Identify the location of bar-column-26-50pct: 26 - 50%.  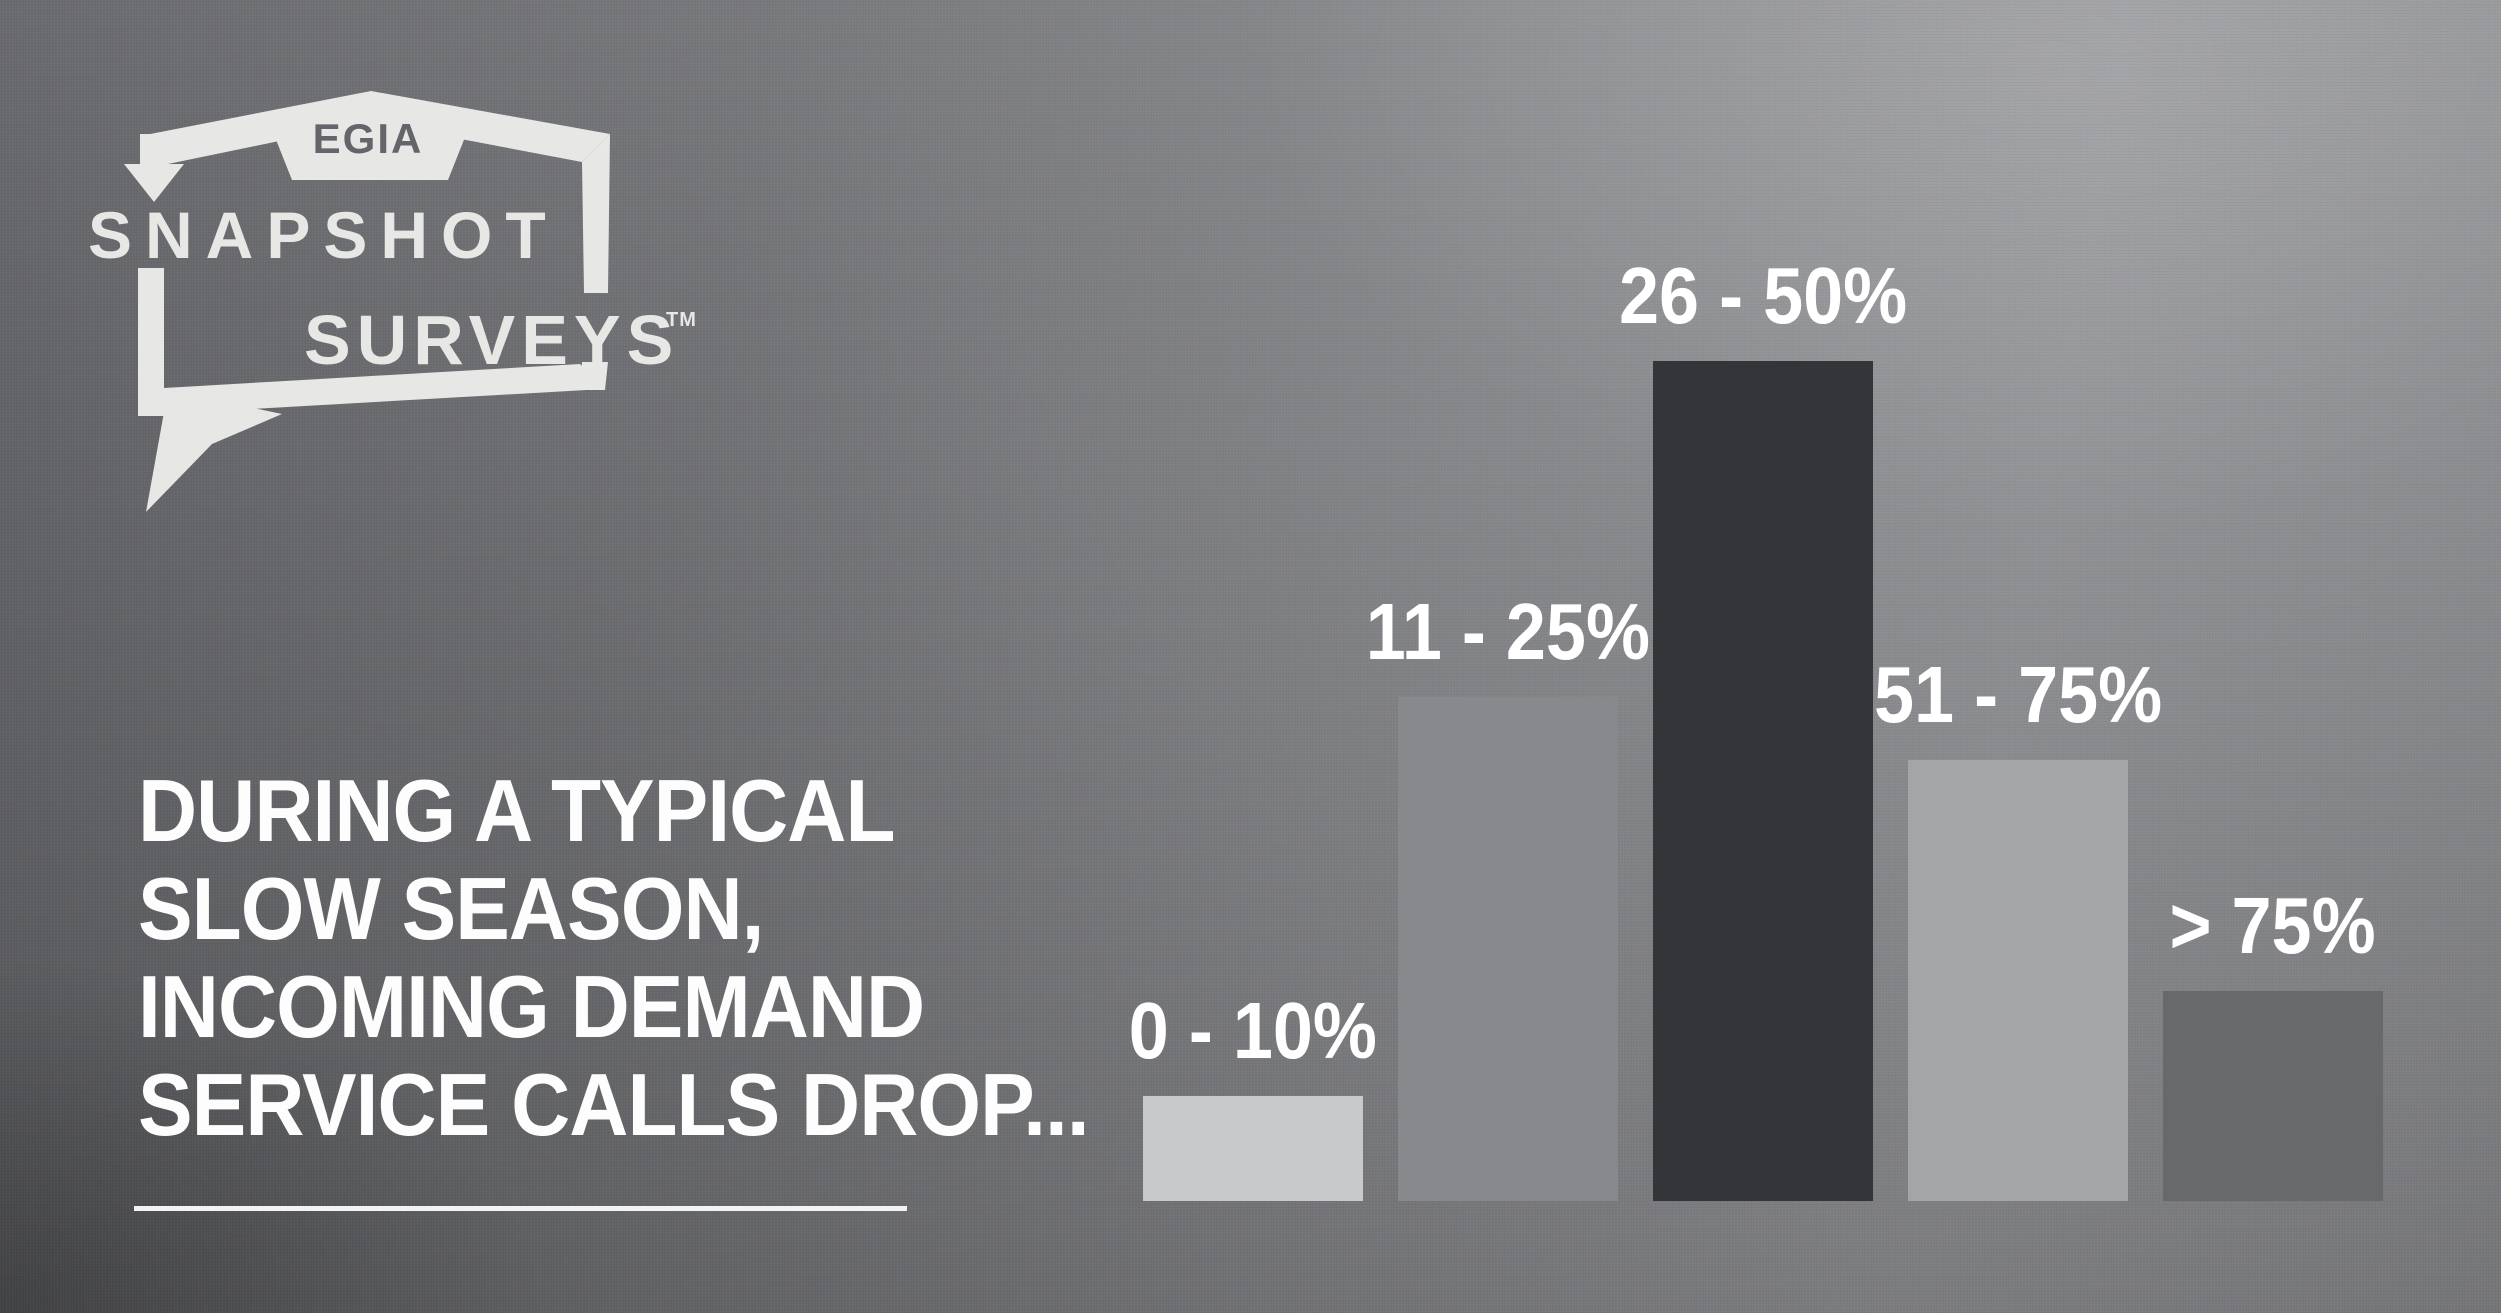
(1763, 728).